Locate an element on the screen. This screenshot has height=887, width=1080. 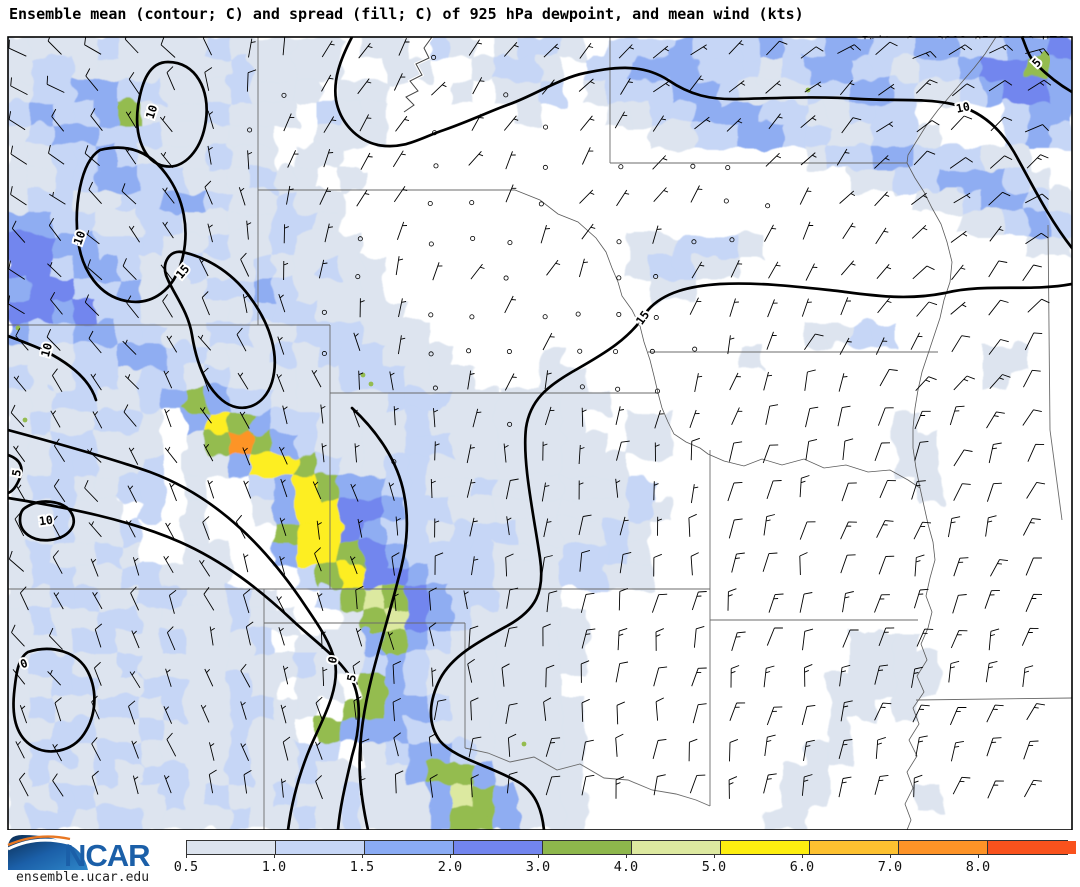
colorbar-label: 4.0 is located at coordinates (626, 867).